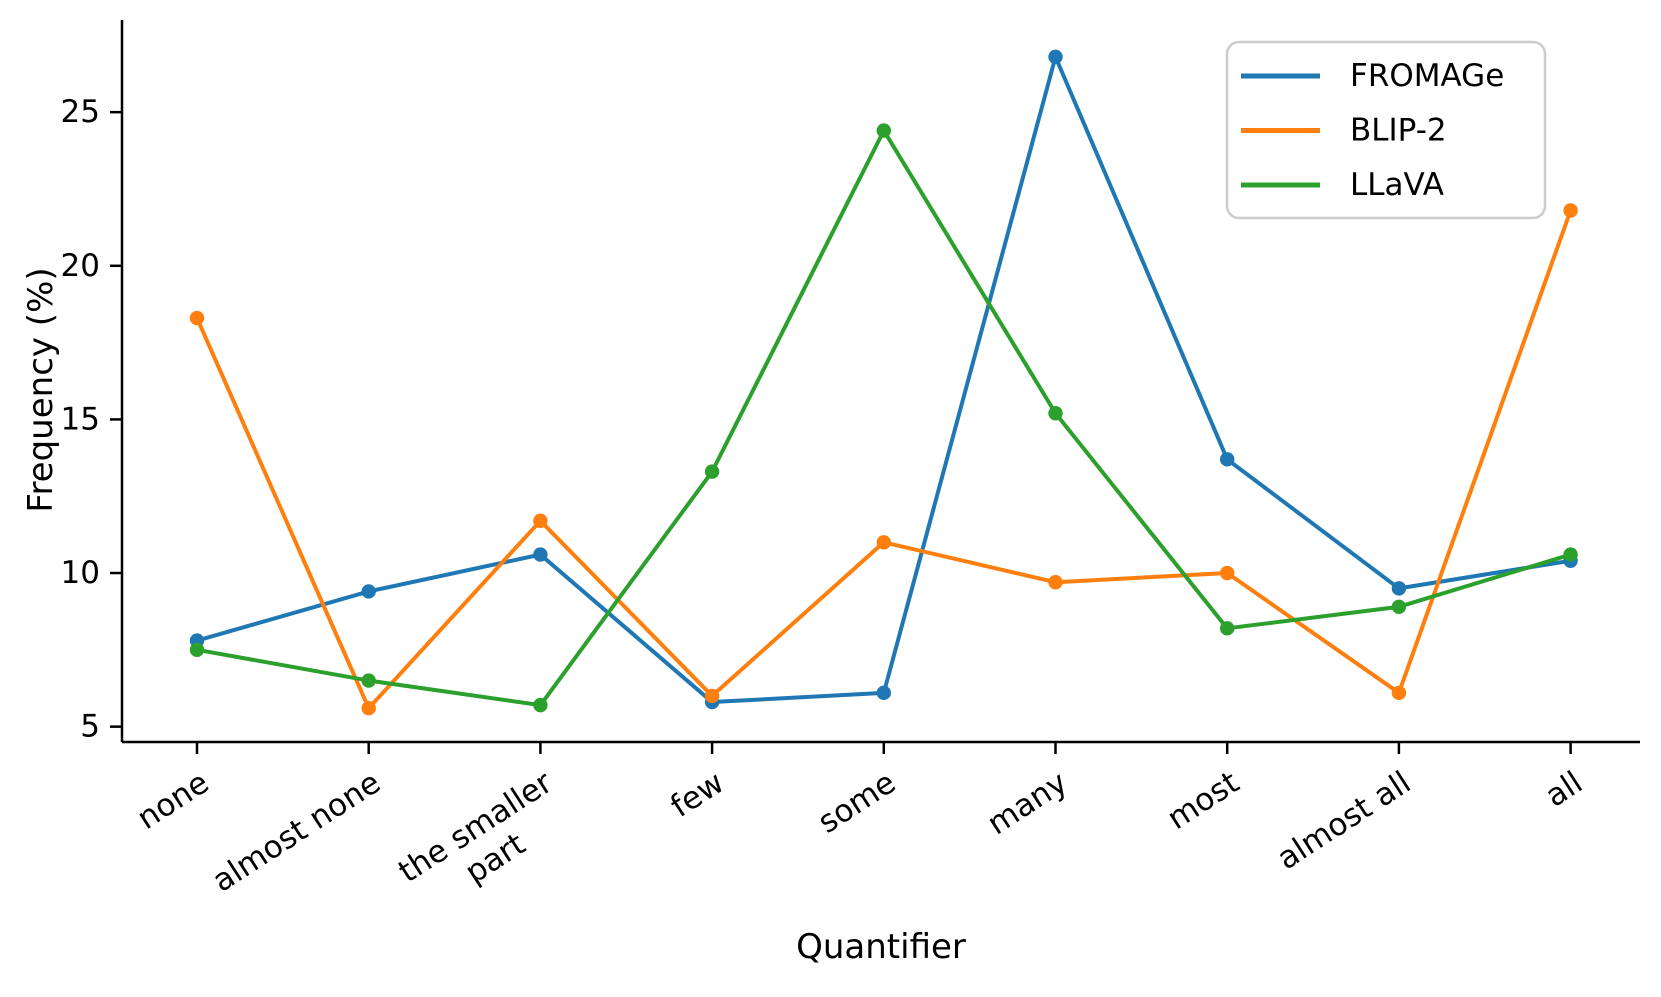 The image size is (1661, 997). What do you see at coordinates (1344, 821) in the screenshot?
I see `x-tick-label: almost all` at bounding box center [1344, 821].